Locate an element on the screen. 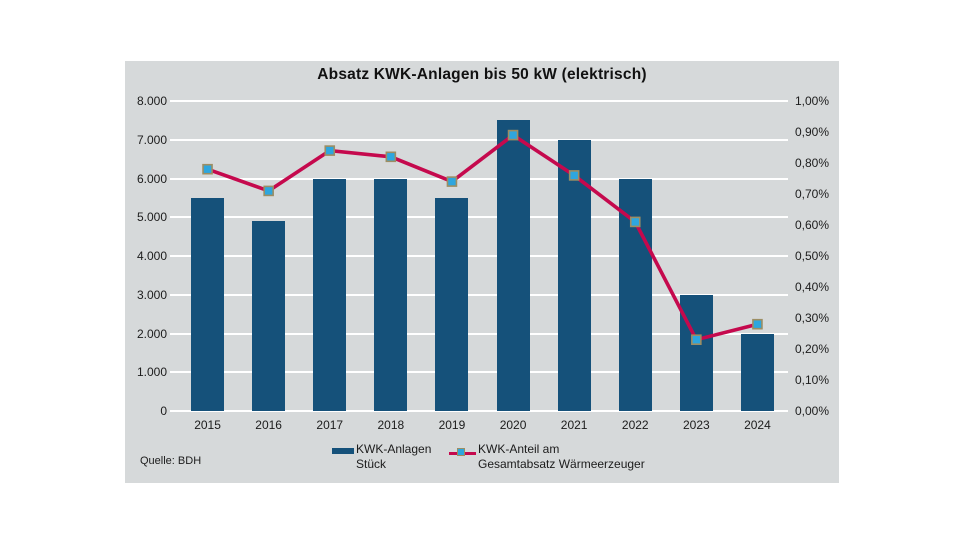  line-marker-2018 is located at coordinates (391, 157).